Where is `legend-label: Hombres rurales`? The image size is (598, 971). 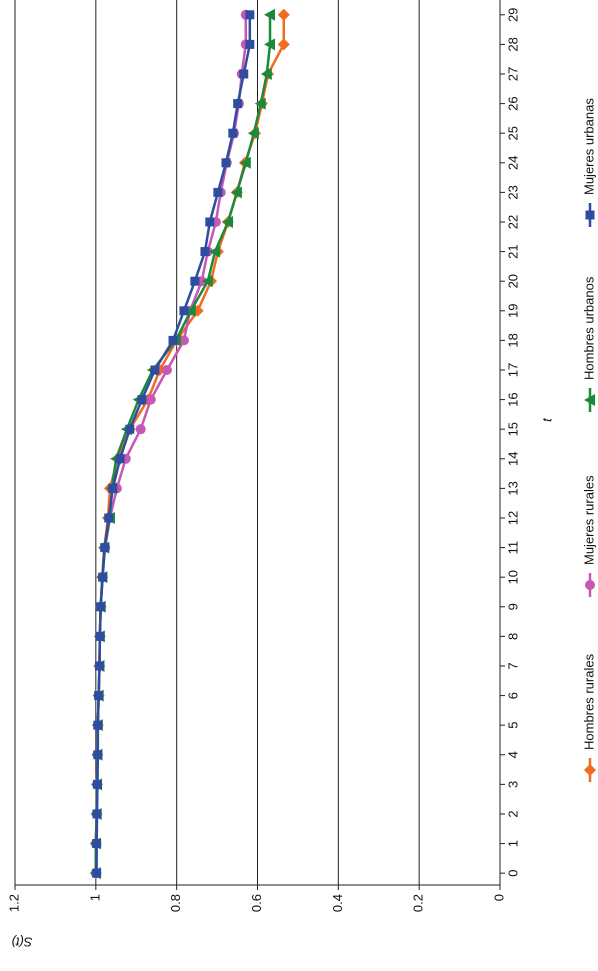 legend-label: Hombres rurales is located at coordinates (588, 701).